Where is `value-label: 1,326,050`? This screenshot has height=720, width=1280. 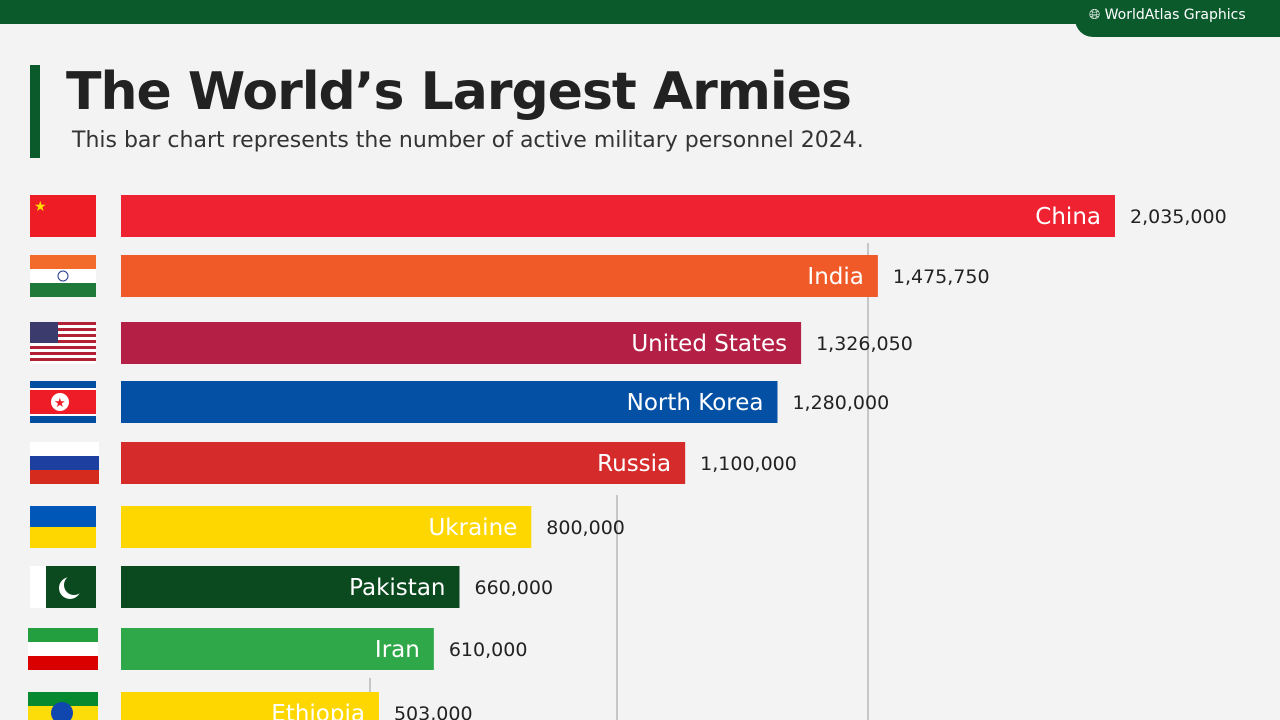 value-label: 1,326,050 is located at coordinates (864, 344).